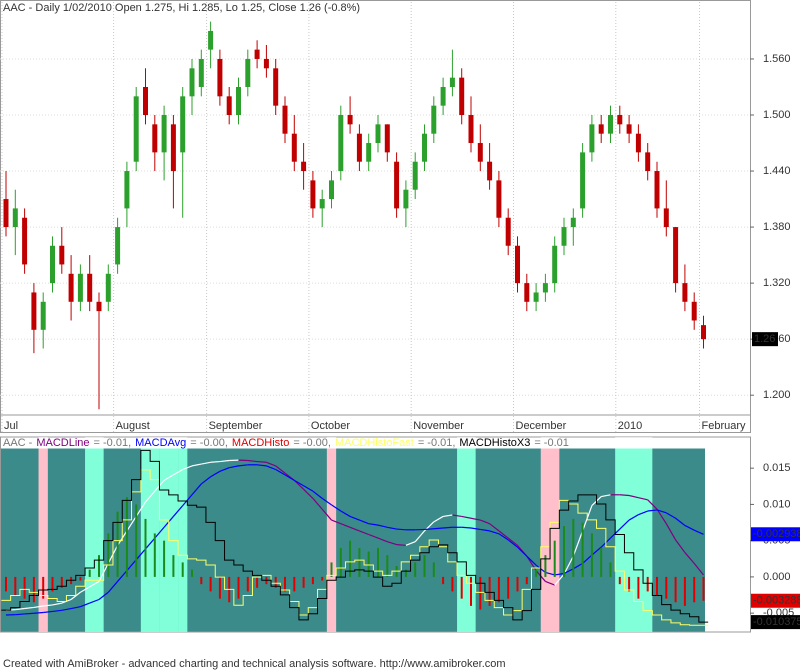 The width and height of the screenshot is (800, 671). I want to click on x-tick-label: Jul, so click(11, 426).